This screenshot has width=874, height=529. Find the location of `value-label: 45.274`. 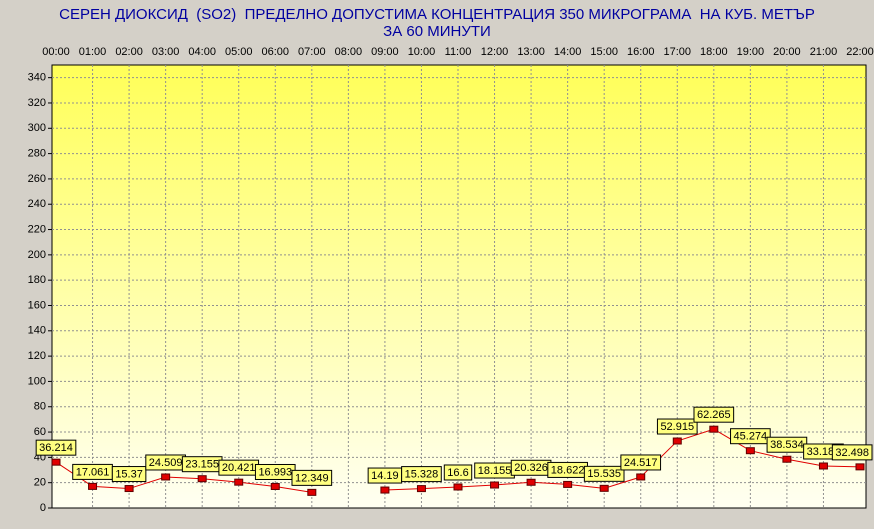

value-label: 45.274 is located at coordinates (751, 437).